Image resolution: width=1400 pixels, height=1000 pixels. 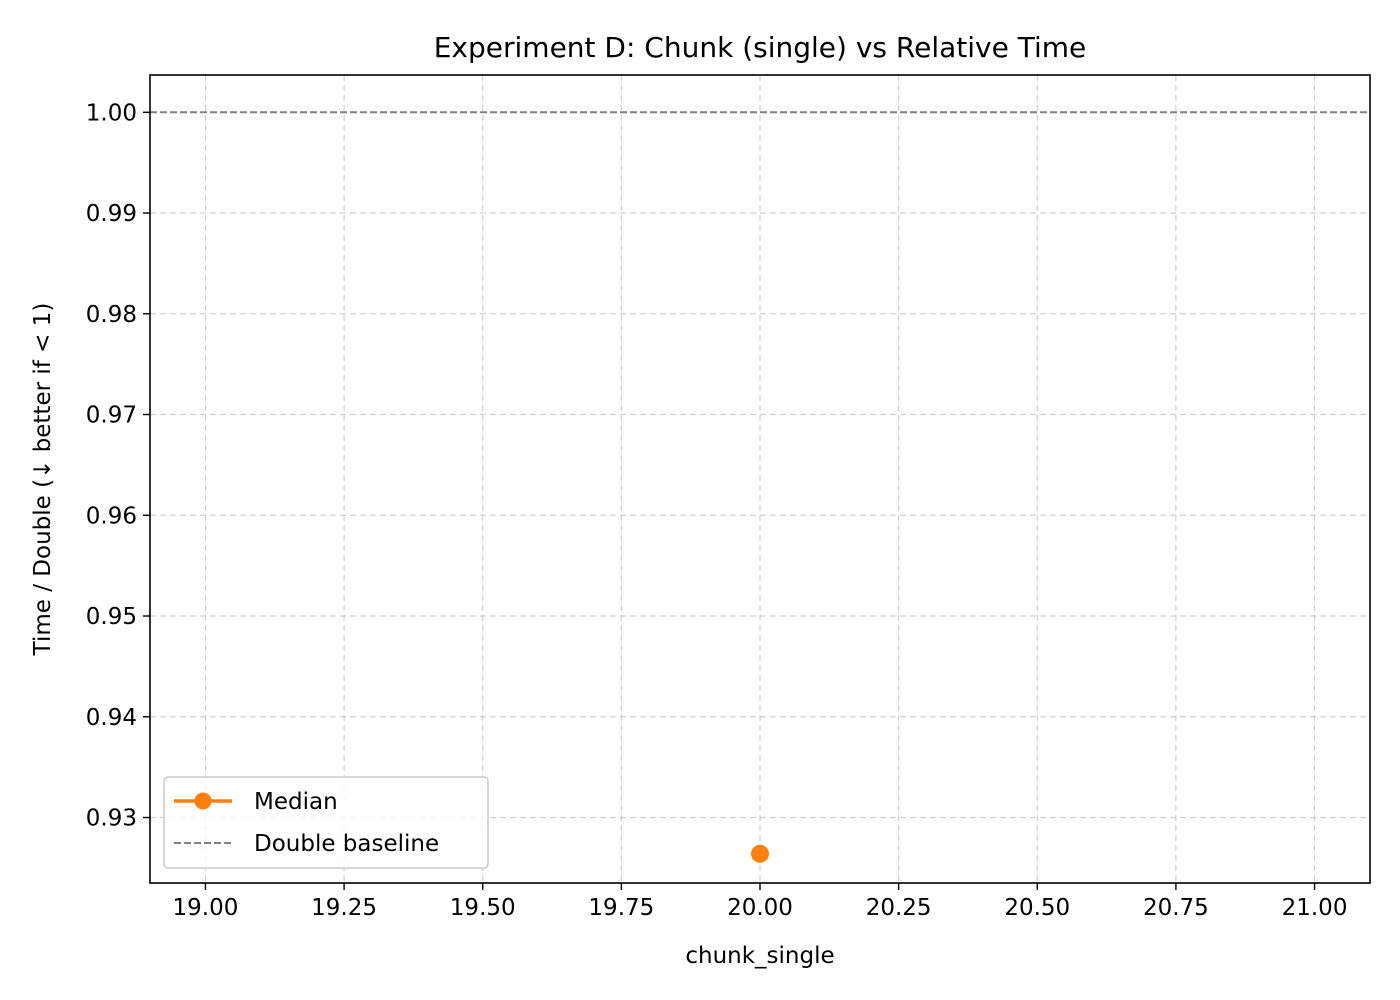 I want to click on x-tick-label: 19.50, so click(x=483, y=908).